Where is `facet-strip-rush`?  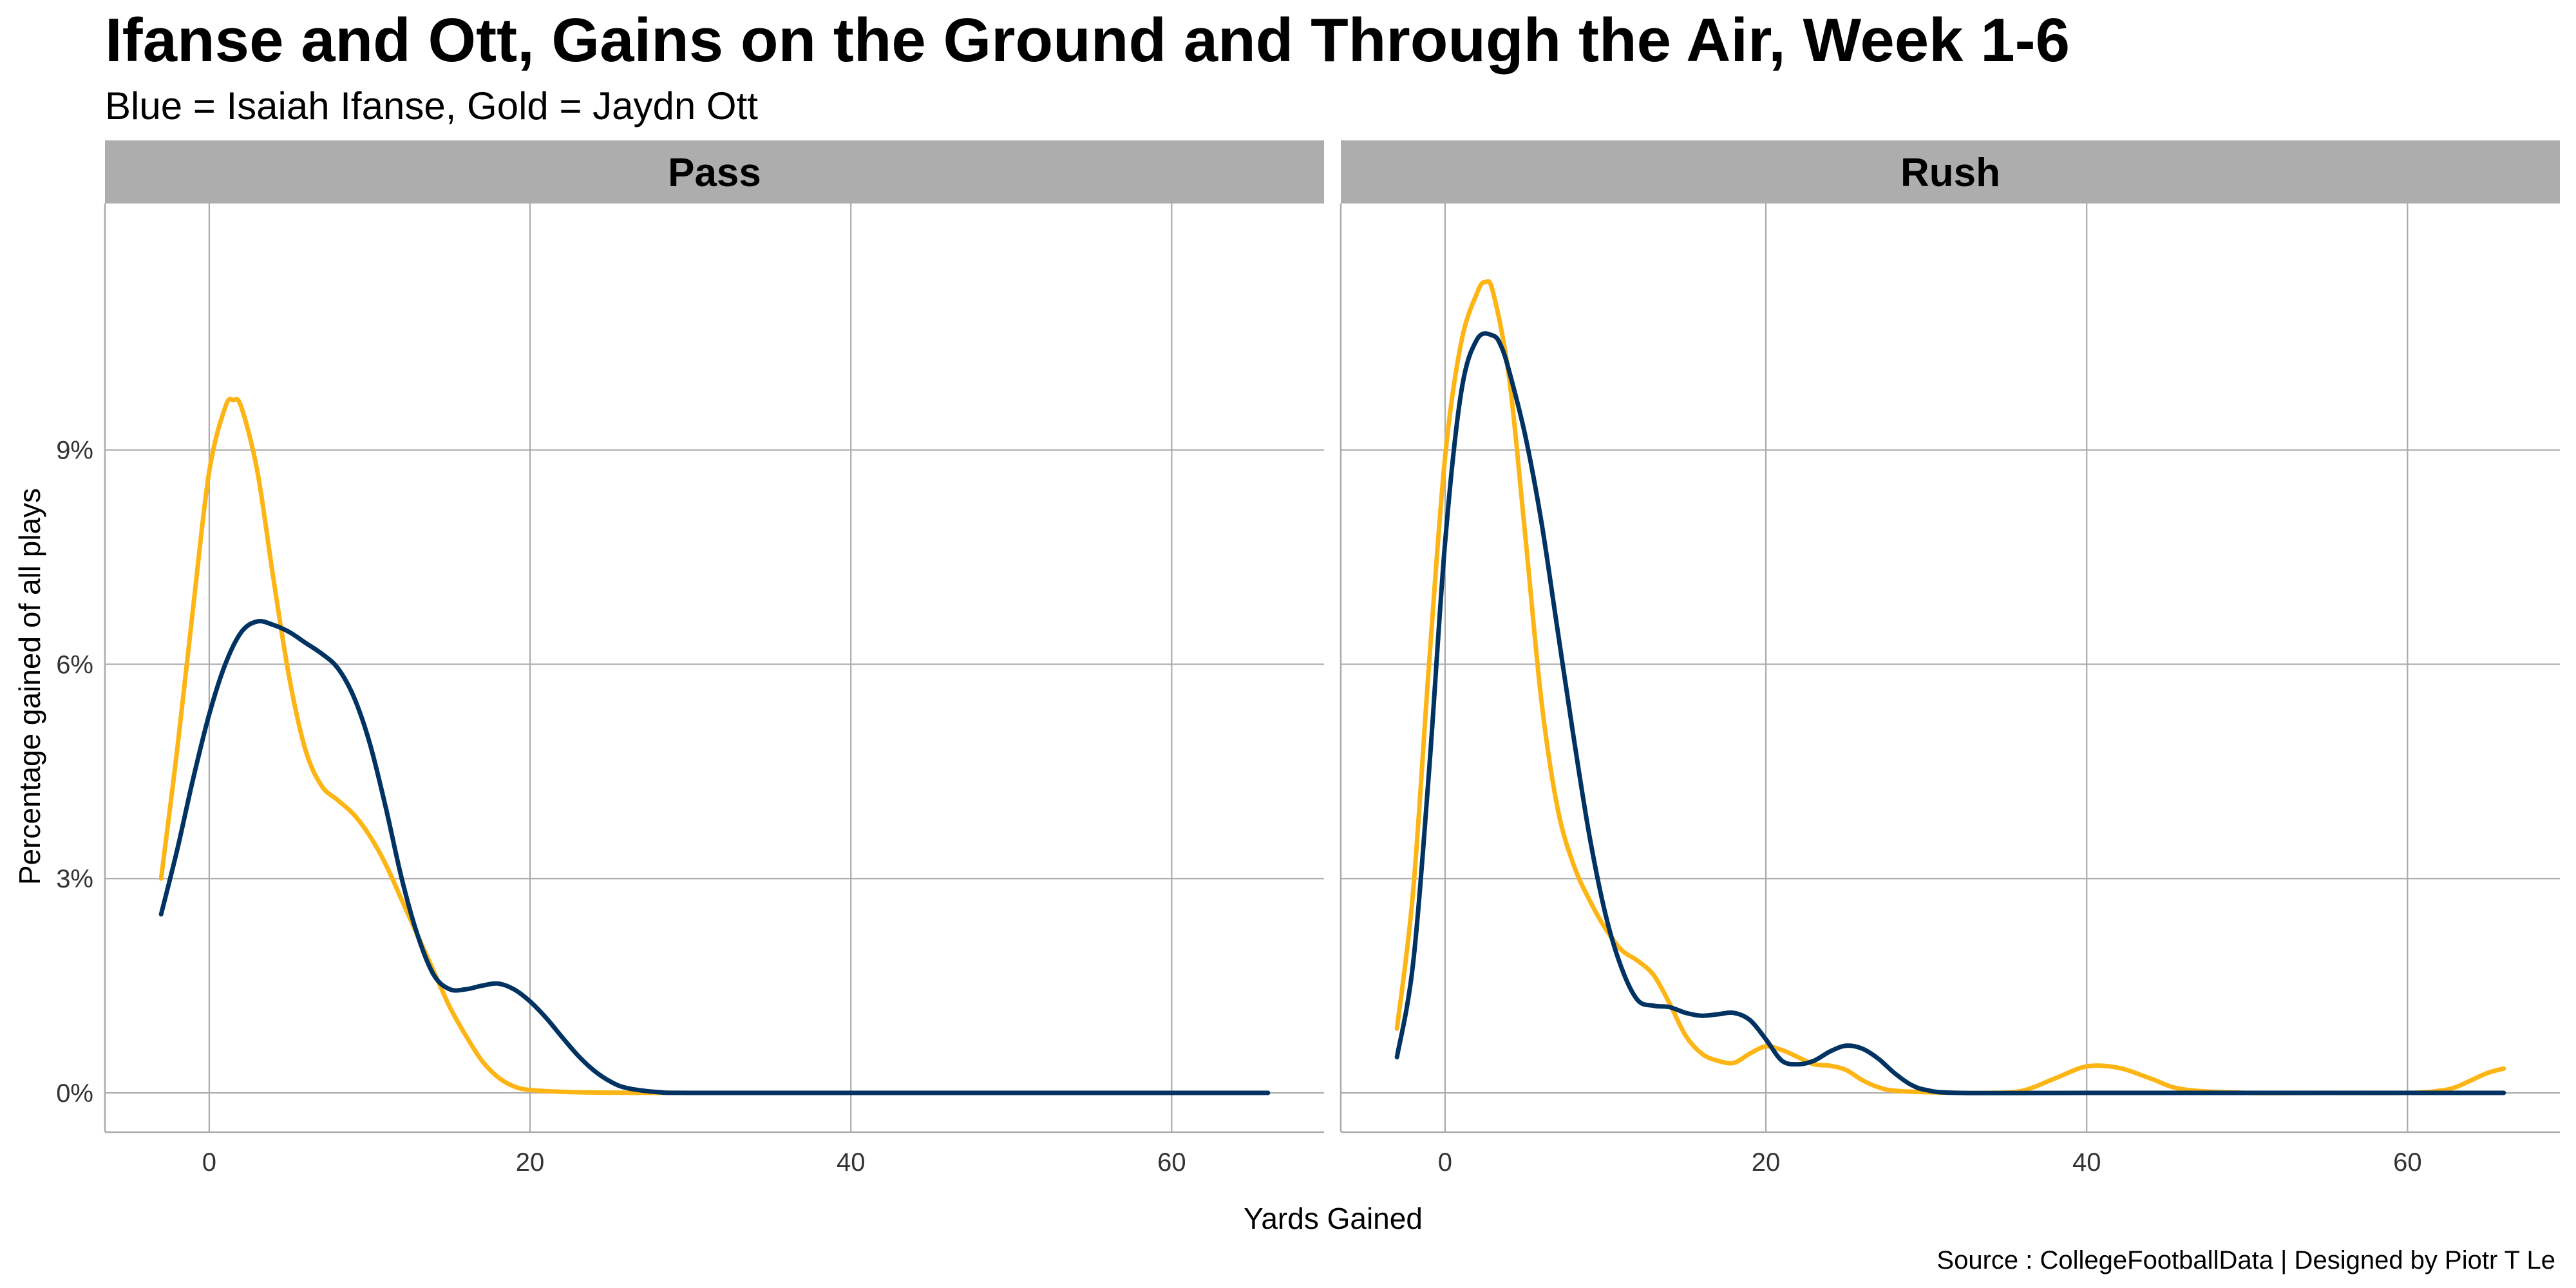
facet-strip-rush is located at coordinates (1950, 172).